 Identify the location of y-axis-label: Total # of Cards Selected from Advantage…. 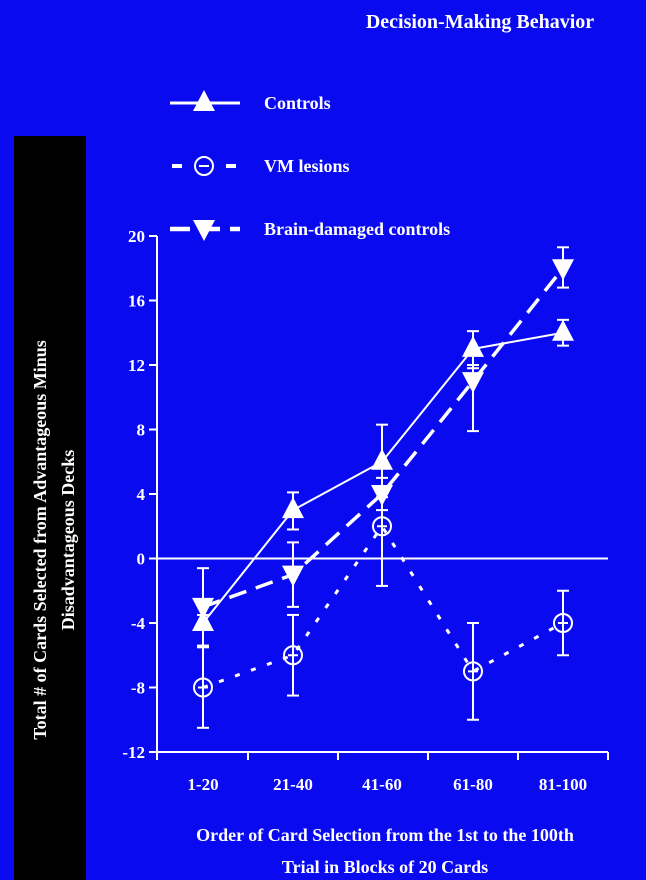
(54, 540).